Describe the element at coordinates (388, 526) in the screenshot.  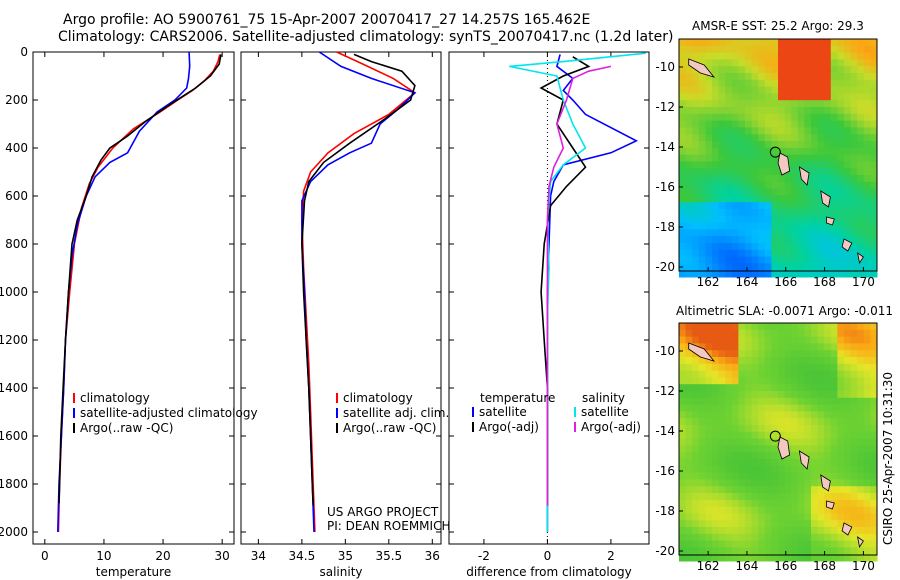
I see `pi-annotation: PI: DEAN ROEMMICH` at that location.